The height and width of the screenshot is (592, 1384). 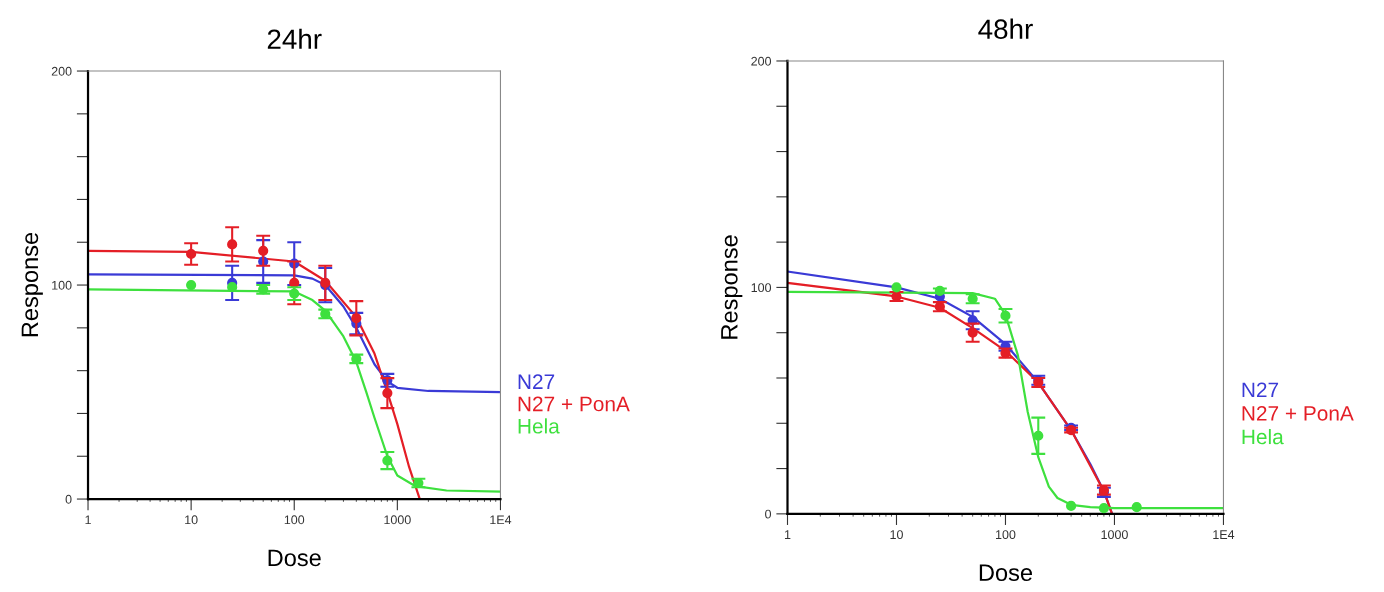 I want to click on chart-title: 24hr, so click(x=294, y=38).